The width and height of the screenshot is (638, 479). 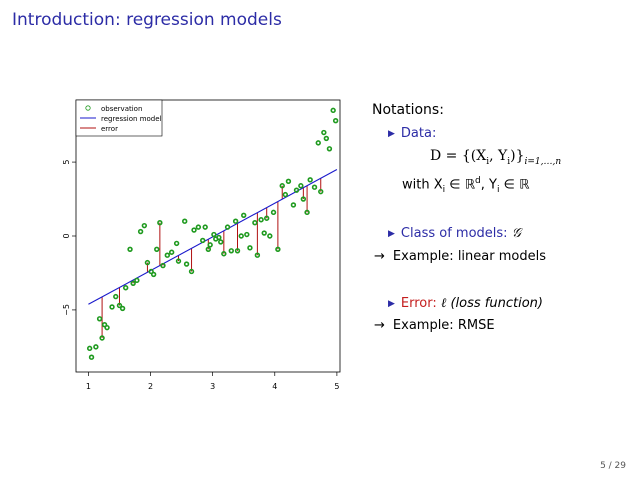 What do you see at coordinates (517, 156) in the screenshot?
I see `formula-part: )}` at bounding box center [517, 156].